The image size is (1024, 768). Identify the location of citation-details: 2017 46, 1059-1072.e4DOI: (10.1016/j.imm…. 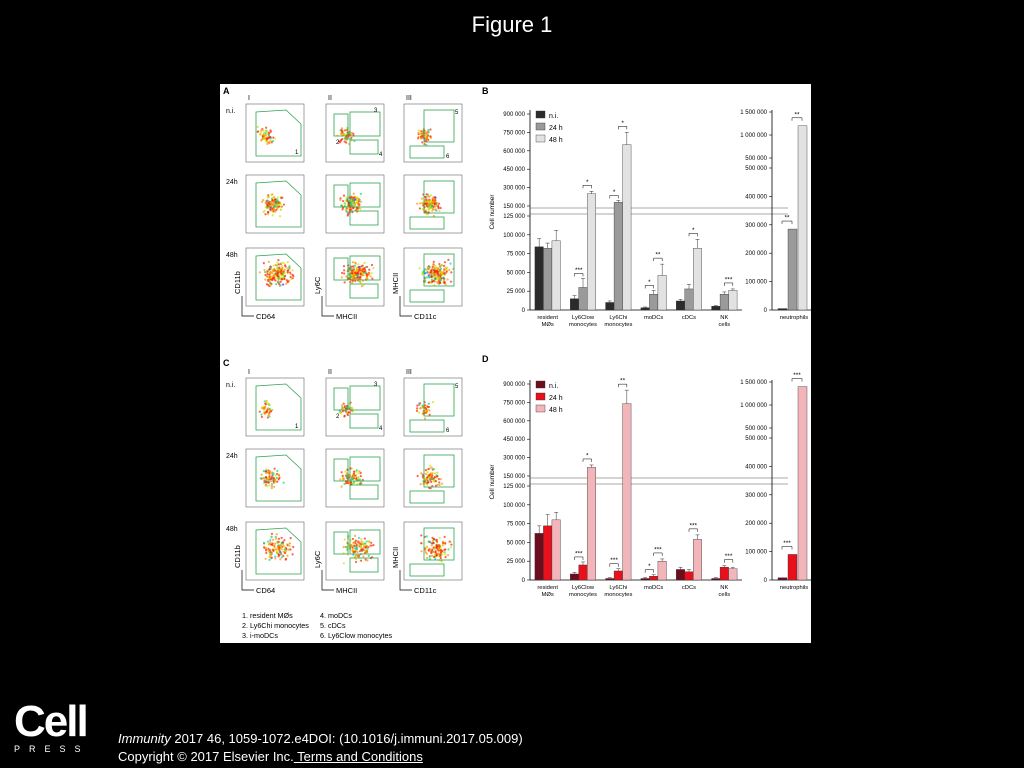
(346, 738).